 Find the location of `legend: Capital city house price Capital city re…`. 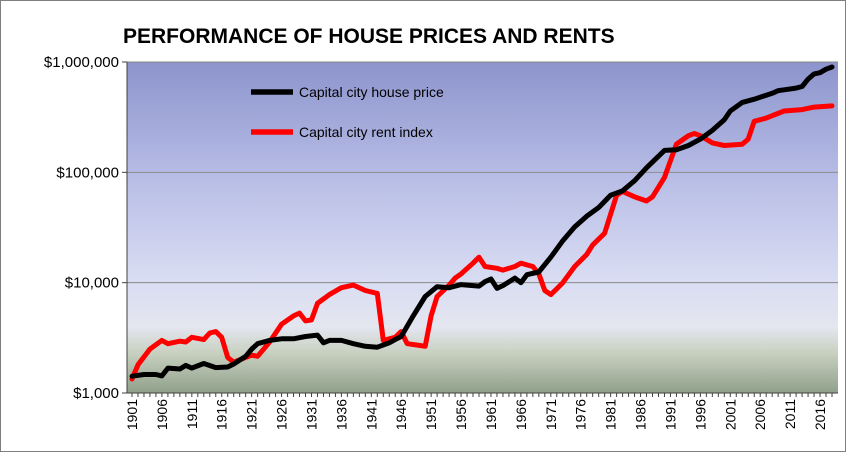

legend: Capital city house price Capital city re… is located at coordinates (347, 112).